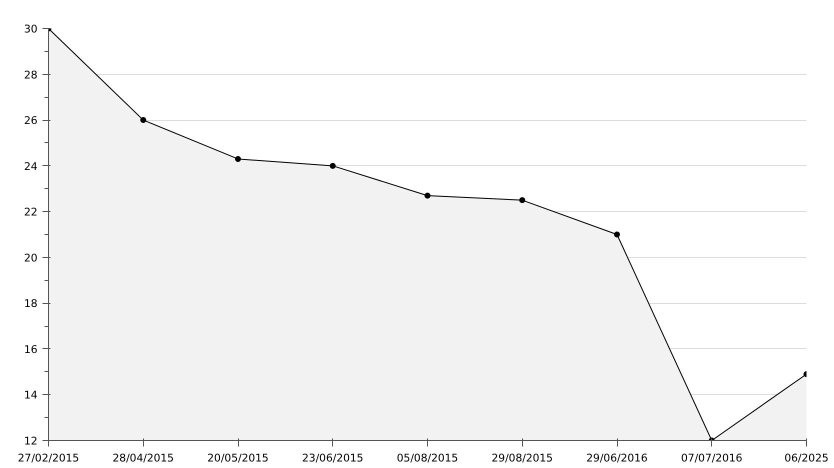 Image resolution: width=834 pixels, height=468 pixels. What do you see at coordinates (31, 212) in the screenshot?
I see `y-tick-label: 22` at bounding box center [31, 212].